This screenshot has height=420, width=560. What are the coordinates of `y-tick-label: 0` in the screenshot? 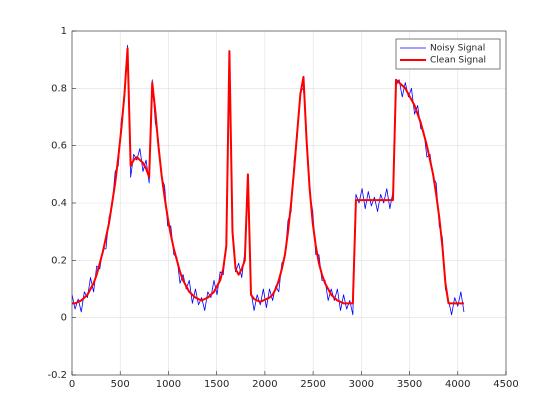 It's located at (64, 318).